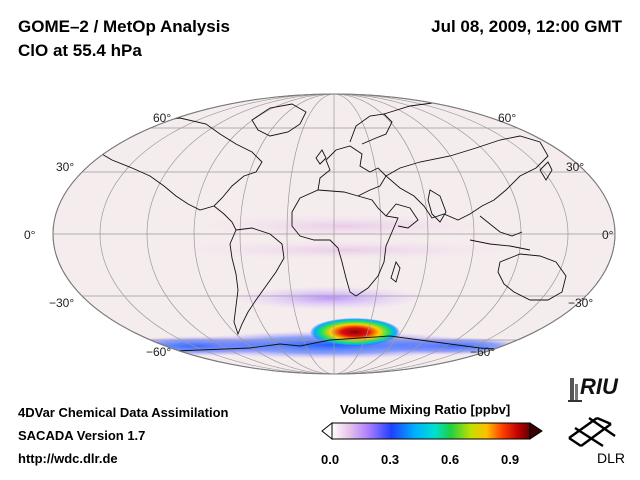  What do you see at coordinates (124, 26) in the screenshot?
I see `title: GOME–2 / MetOp Analysis` at bounding box center [124, 26].